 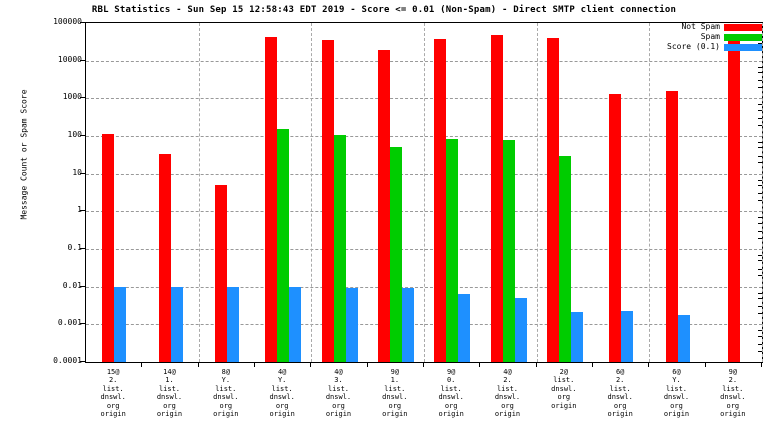 What do you see at coordinates (682, 37) in the screenshot?
I see `chart-legend: Not Spam Spam Score (0.1)` at bounding box center [682, 37].